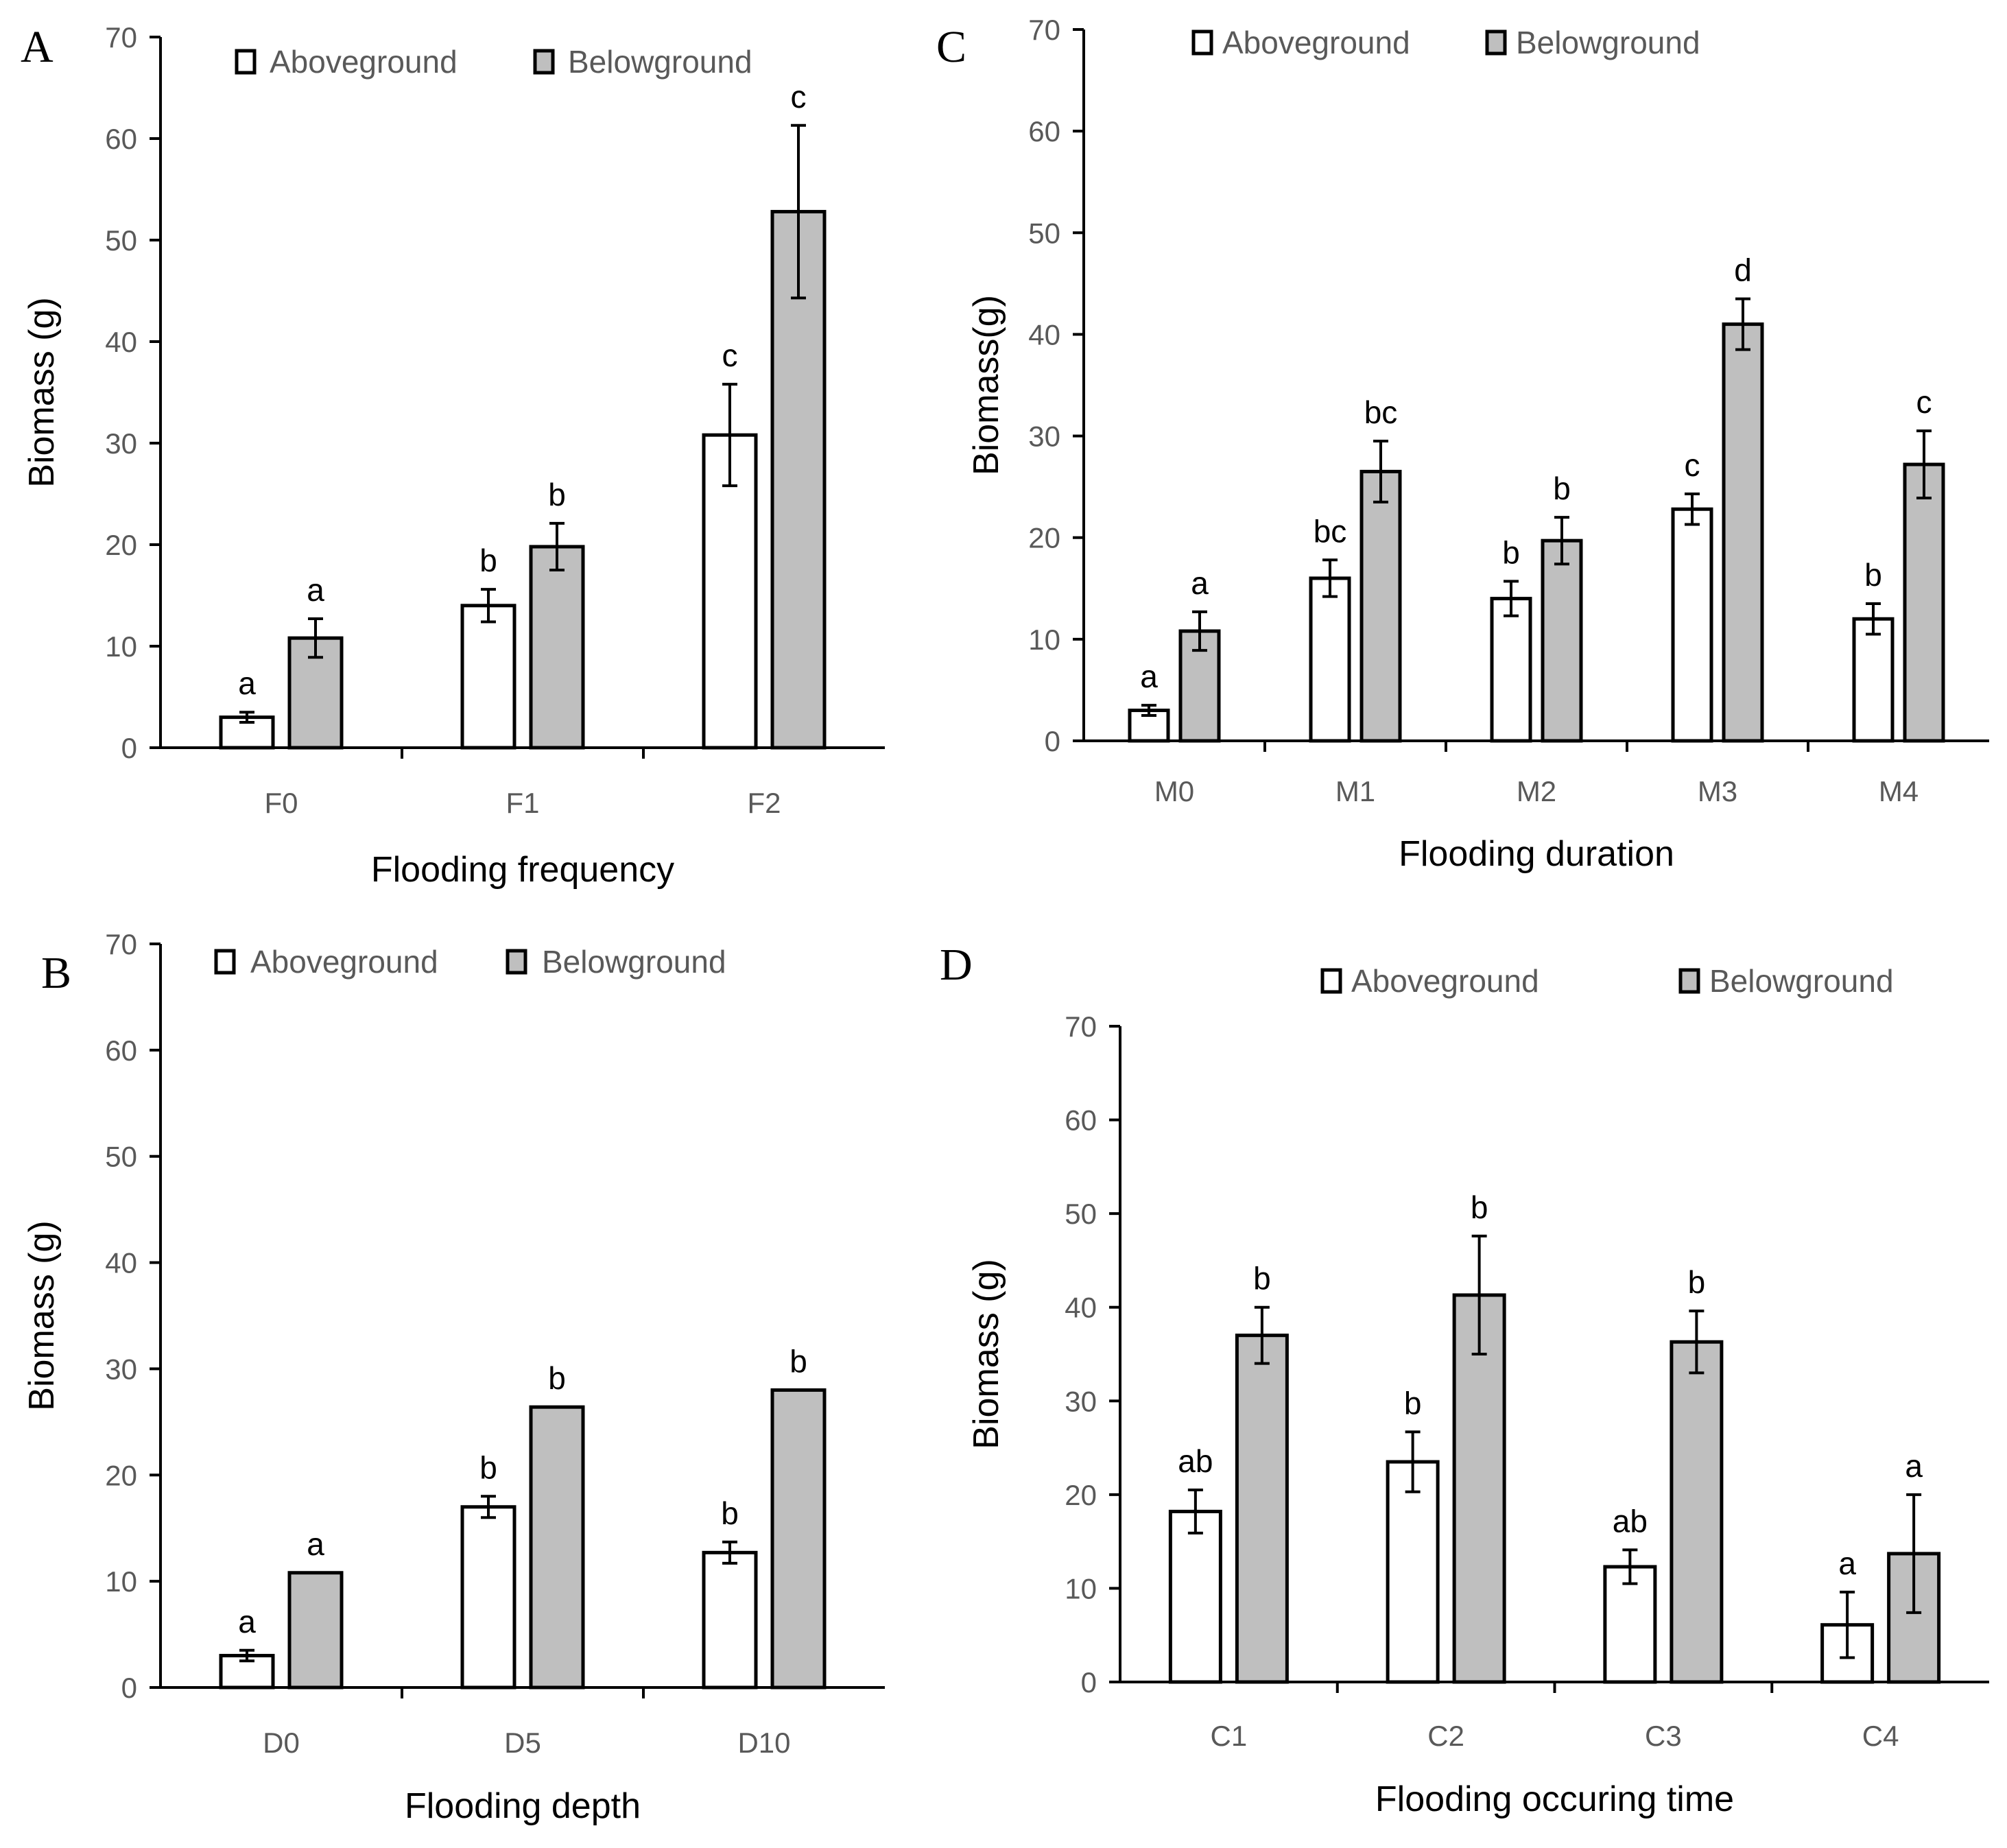 This screenshot has width=2007, height=1848. Describe the element at coordinates (1717, 791) in the screenshot. I see `x-tick-label: M3` at that location.